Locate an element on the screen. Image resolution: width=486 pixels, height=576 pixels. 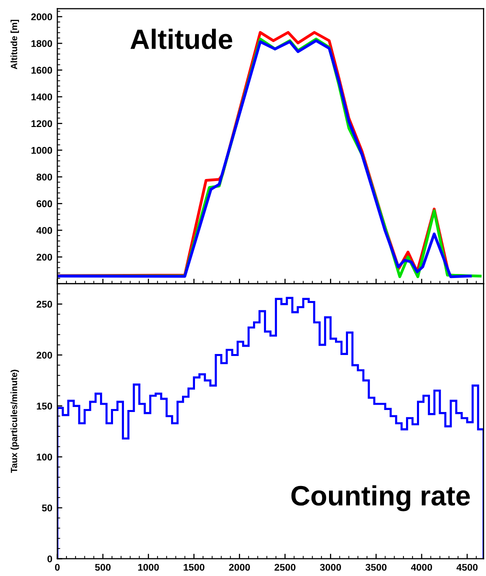
y-tick-label: 1000 is located at coordinates (41, 150).